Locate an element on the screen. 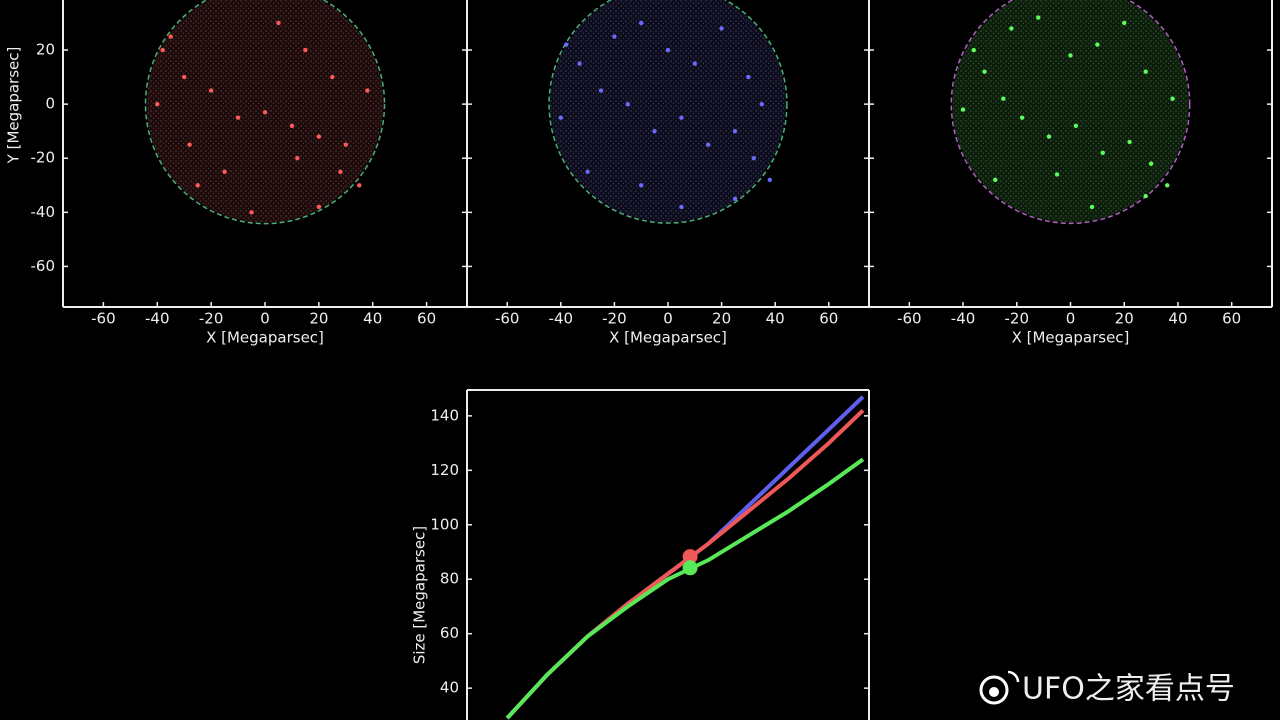 The height and width of the screenshot is (720, 1280). y-tick-label: 140 is located at coordinates (444, 415).